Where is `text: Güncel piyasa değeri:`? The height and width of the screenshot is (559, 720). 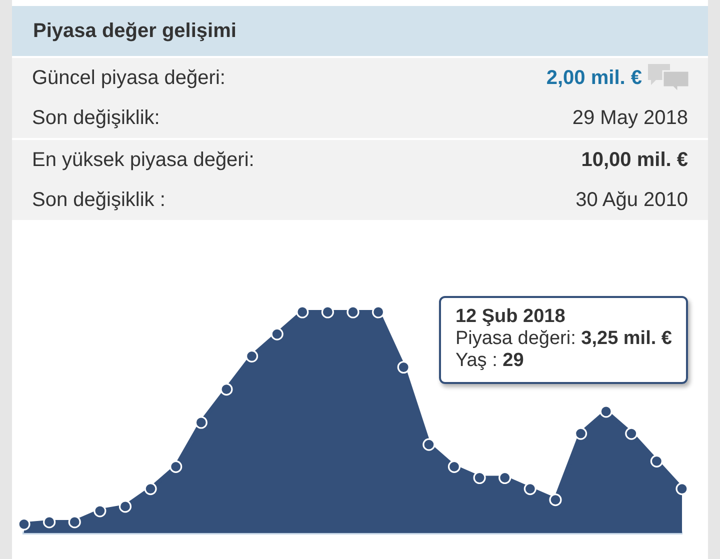 text: Güncel piyasa değeri: is located at coordinates (129, 78).